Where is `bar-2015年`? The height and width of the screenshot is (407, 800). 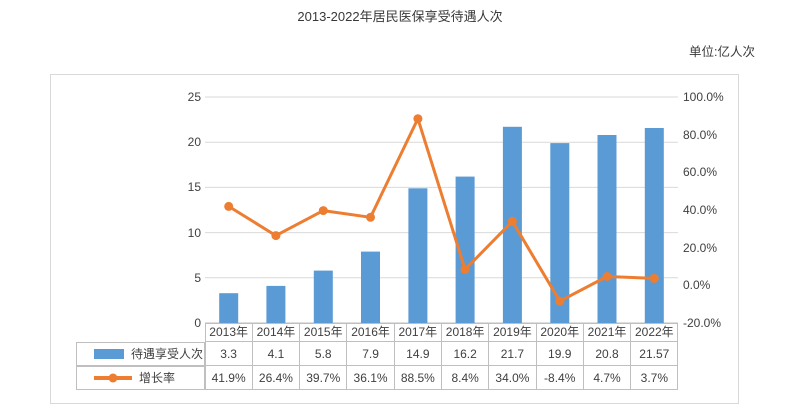 bar-2015年 is located at coordinates (323, 296).